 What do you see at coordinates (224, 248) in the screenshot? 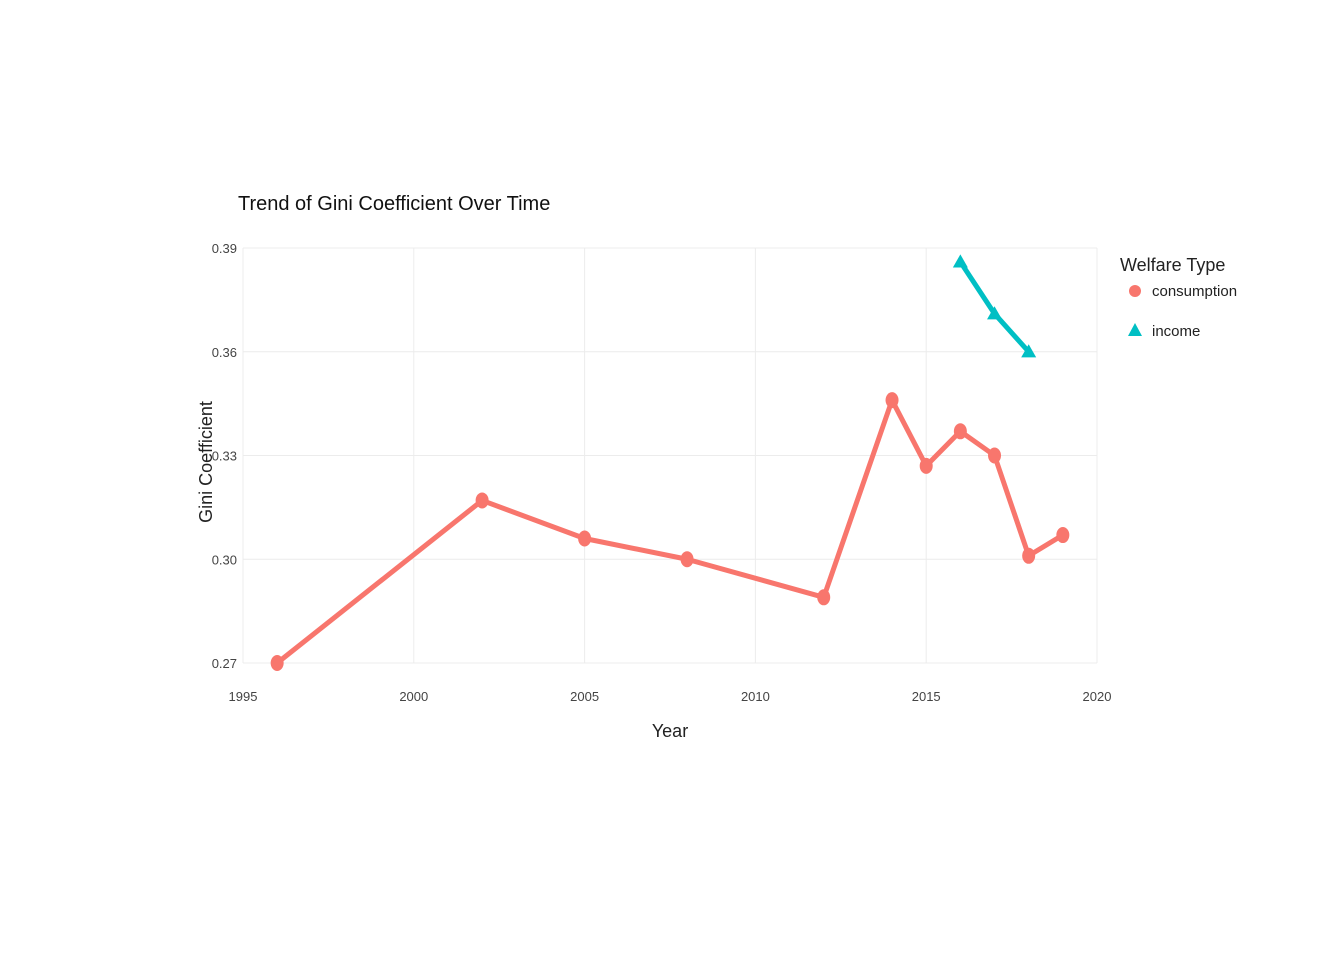
I see `y-tick-label: 0.39` at bounding box center [224, 248].